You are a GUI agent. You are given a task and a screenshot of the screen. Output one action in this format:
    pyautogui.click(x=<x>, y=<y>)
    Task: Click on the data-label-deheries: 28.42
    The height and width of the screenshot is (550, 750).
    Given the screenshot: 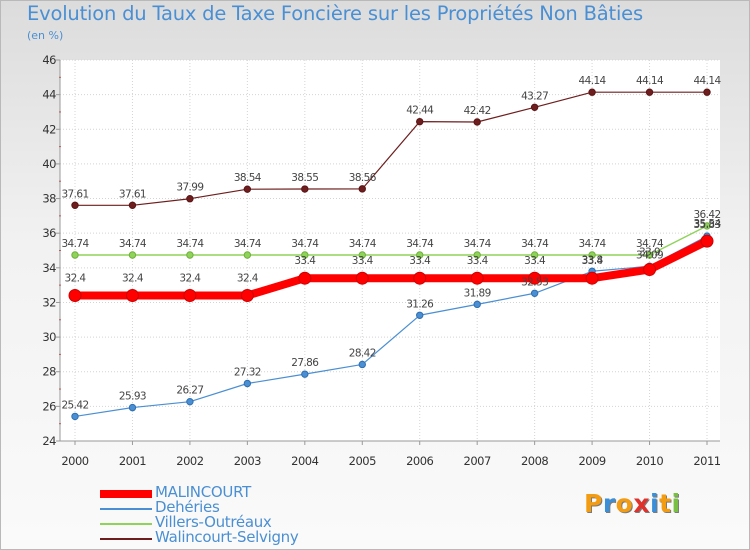 What is the action you would take?
    pyautogui.click(x=362, y=353)
    